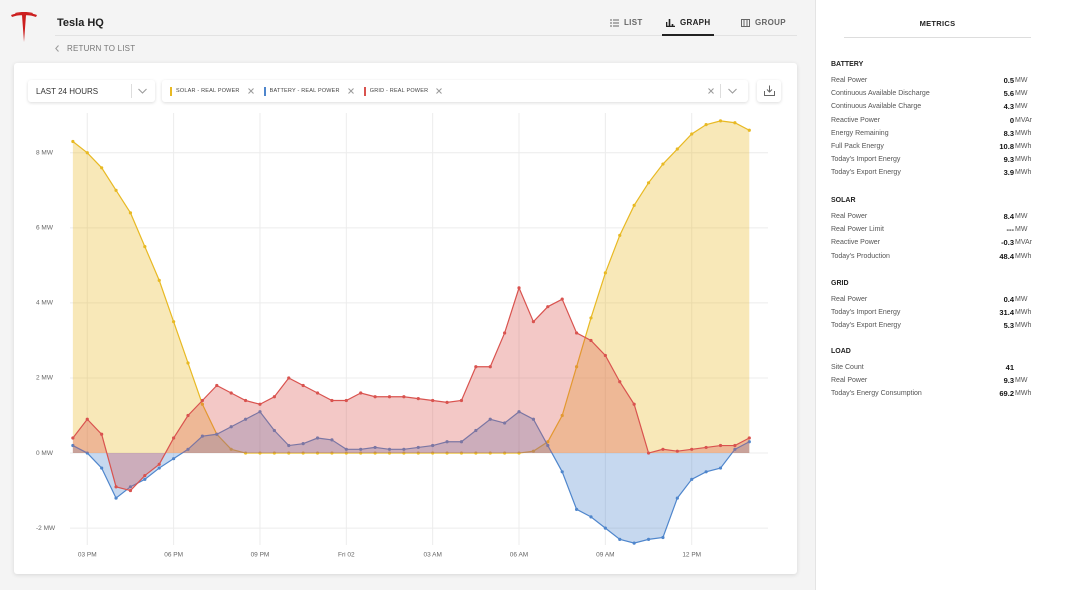  I want to click on y-tick-label: 8 MW, so click(45, 152).